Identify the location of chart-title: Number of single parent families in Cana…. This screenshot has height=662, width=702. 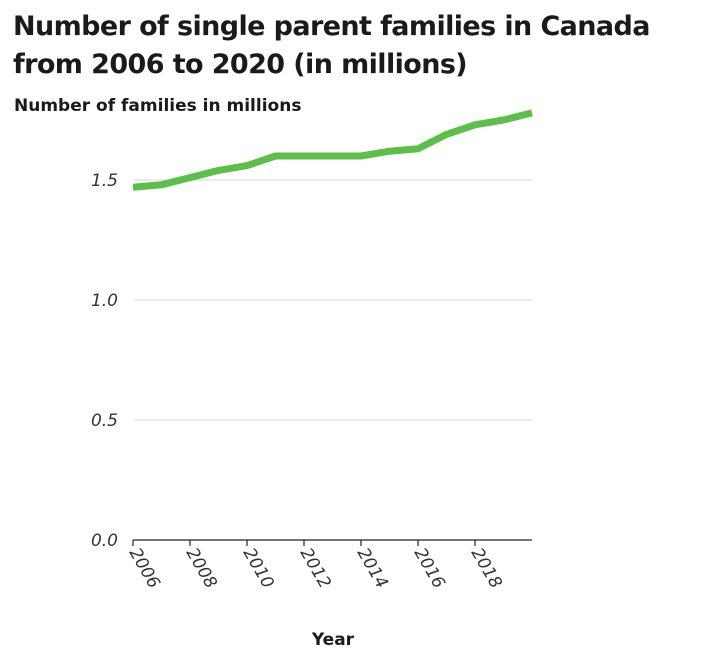
(332, 45).